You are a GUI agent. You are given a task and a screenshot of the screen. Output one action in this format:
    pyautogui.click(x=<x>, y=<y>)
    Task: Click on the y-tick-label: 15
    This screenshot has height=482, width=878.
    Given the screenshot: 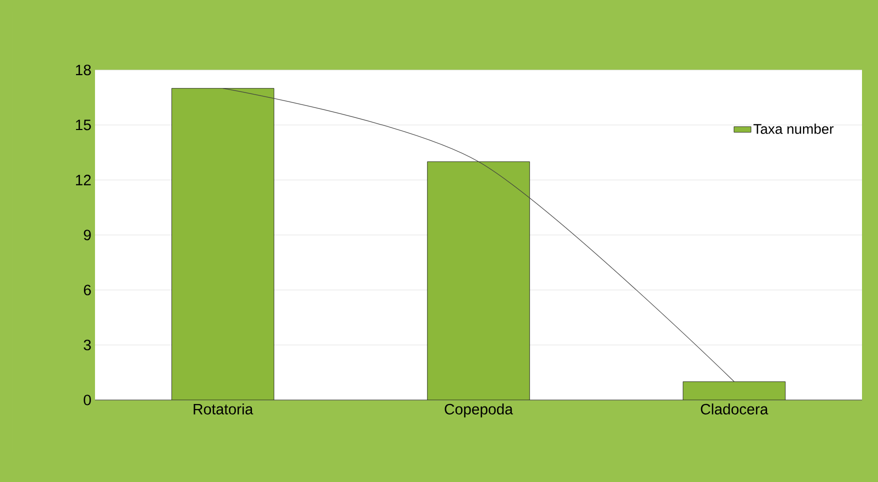 What is the action you would take?
    pyautogui.click(x=83, y=125)
    